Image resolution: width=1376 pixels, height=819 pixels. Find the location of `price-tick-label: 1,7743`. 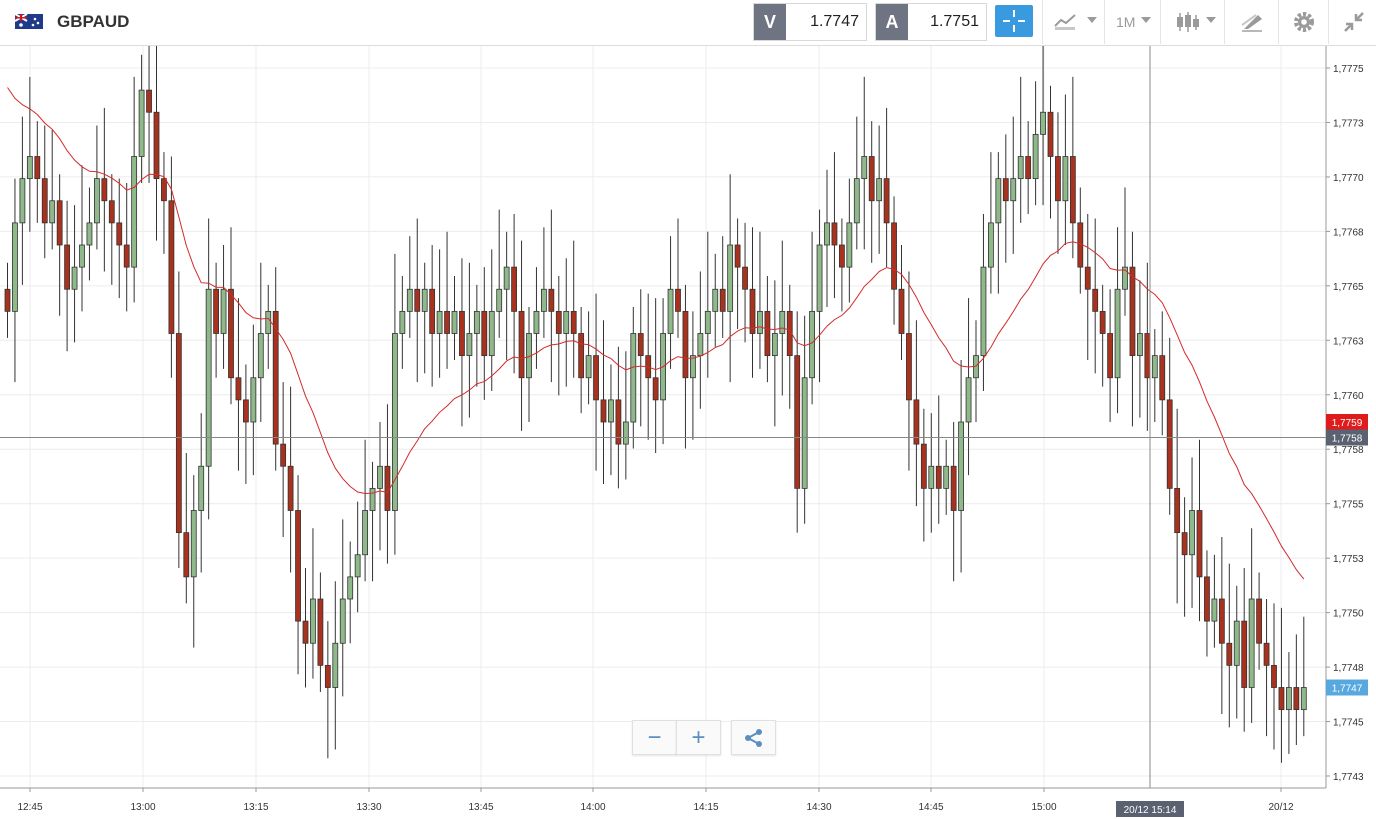

price-tick-label: 1,7743 is located at coordinates (1348, 777).